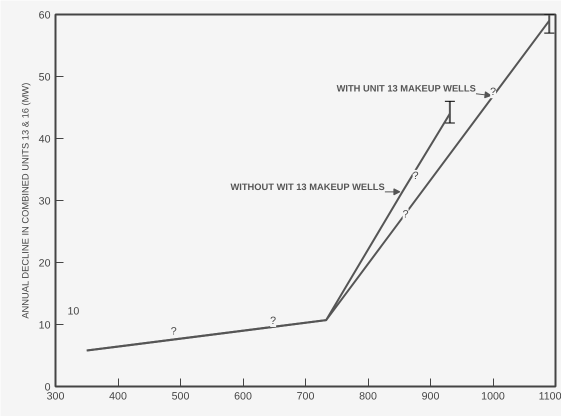 The image size is (561, 416). Describe the element at coordinates (44, 326) in the screenshot. I see `y-tick-label: 10` at that location.